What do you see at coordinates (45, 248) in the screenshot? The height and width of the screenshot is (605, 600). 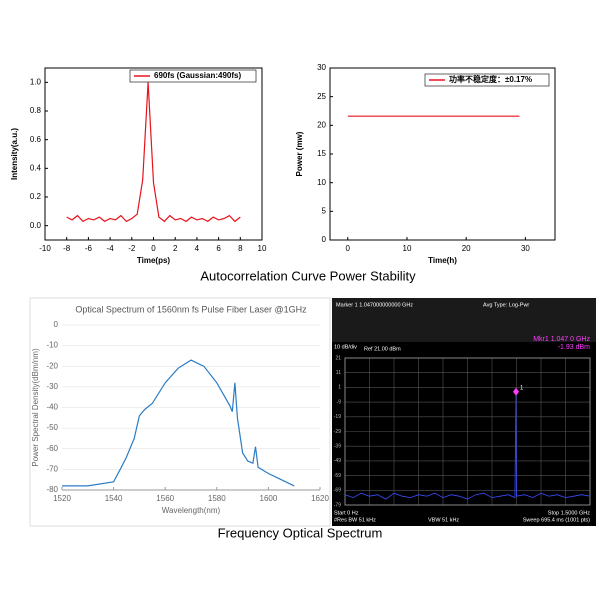 I see `x-tick-label: -10` at bounding box center [45, 248].